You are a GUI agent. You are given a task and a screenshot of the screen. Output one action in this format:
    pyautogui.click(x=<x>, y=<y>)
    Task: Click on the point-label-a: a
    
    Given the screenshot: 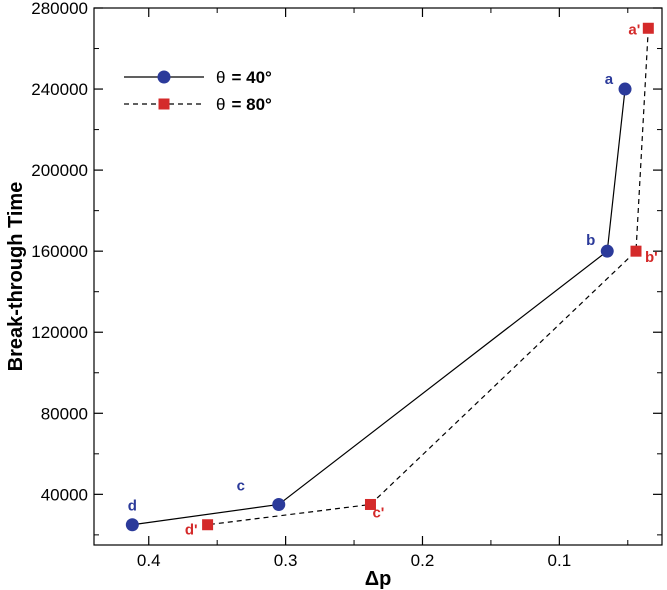 What is the action you would take?
    pyautogui.click(x=609, y=79)
    